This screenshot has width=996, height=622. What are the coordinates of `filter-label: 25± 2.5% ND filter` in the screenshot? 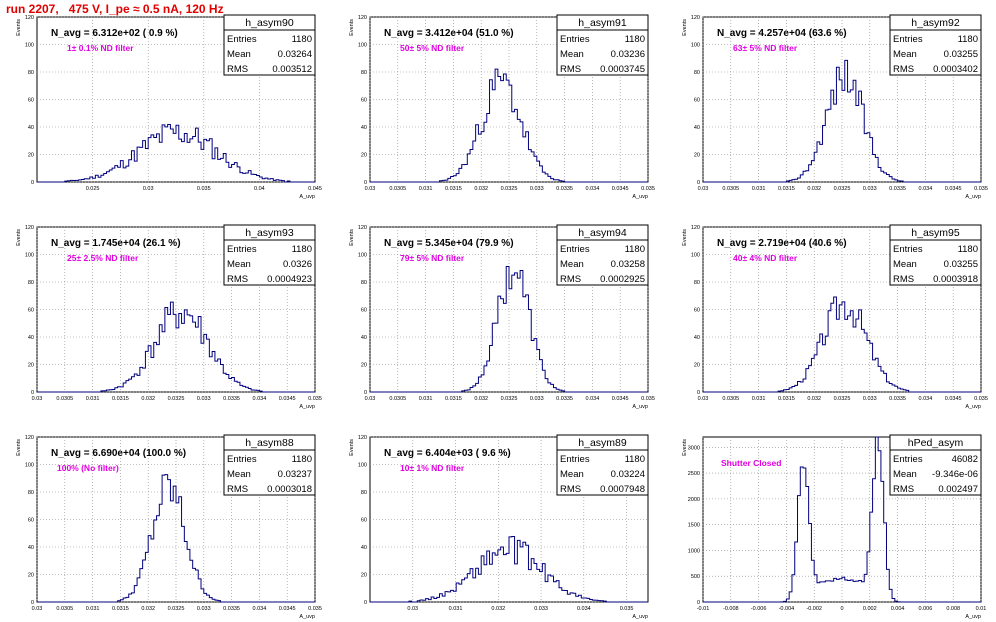 It's located at (103, 258).